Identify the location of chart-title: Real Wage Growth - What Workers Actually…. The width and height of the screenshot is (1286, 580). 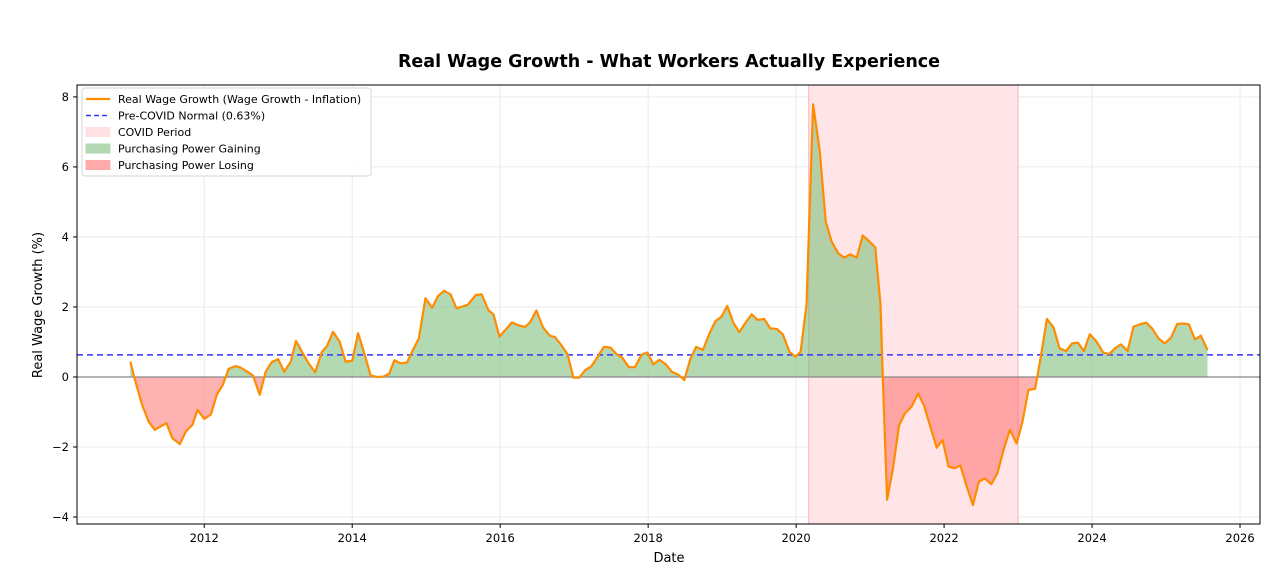
(669, 62).